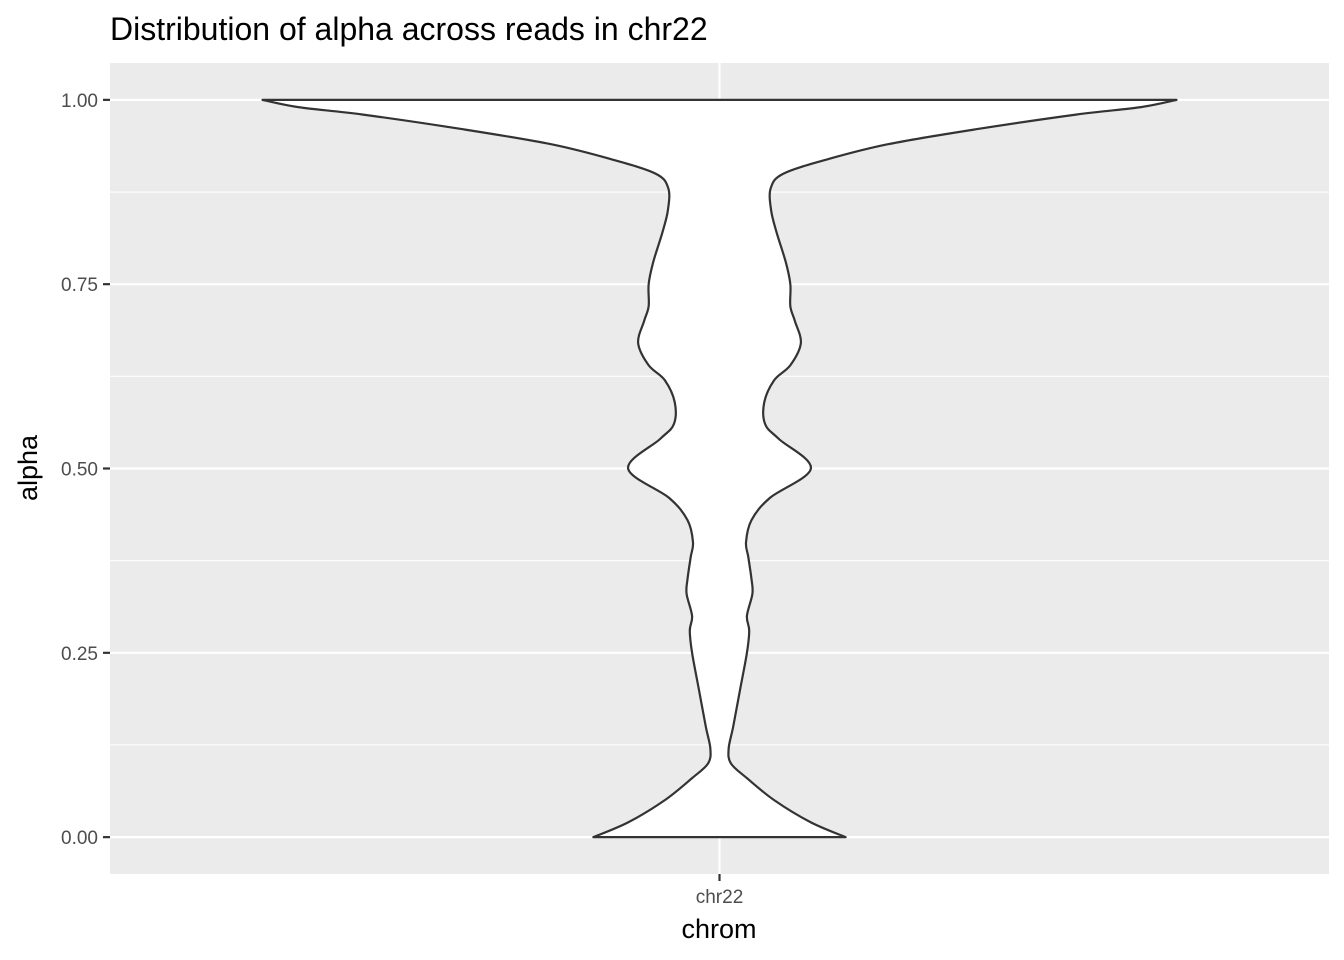 Image resolution: width=1344 pixels, height=960 pixels. I want to click on y-tick-label: 0.25, so click(79, 654).